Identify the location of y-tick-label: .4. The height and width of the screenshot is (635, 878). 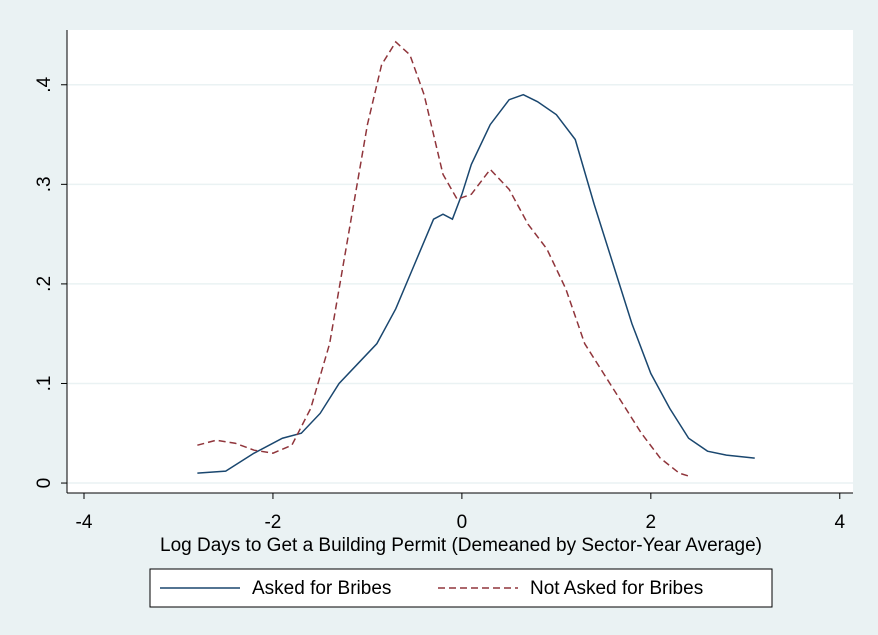
(44, 84).